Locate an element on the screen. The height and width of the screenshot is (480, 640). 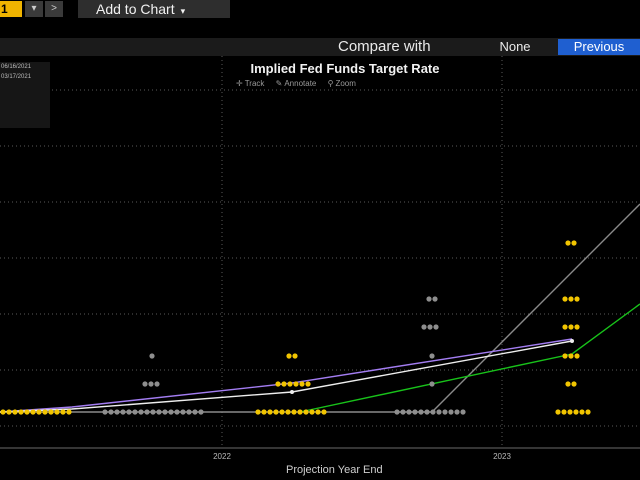
magnifier-icon: ⚲ is located at coordinates (330, 83).